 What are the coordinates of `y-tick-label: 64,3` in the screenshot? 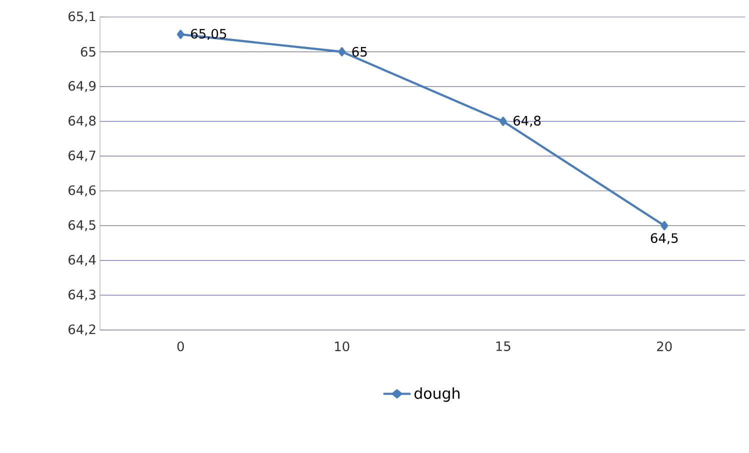 It's located at (82, 295).